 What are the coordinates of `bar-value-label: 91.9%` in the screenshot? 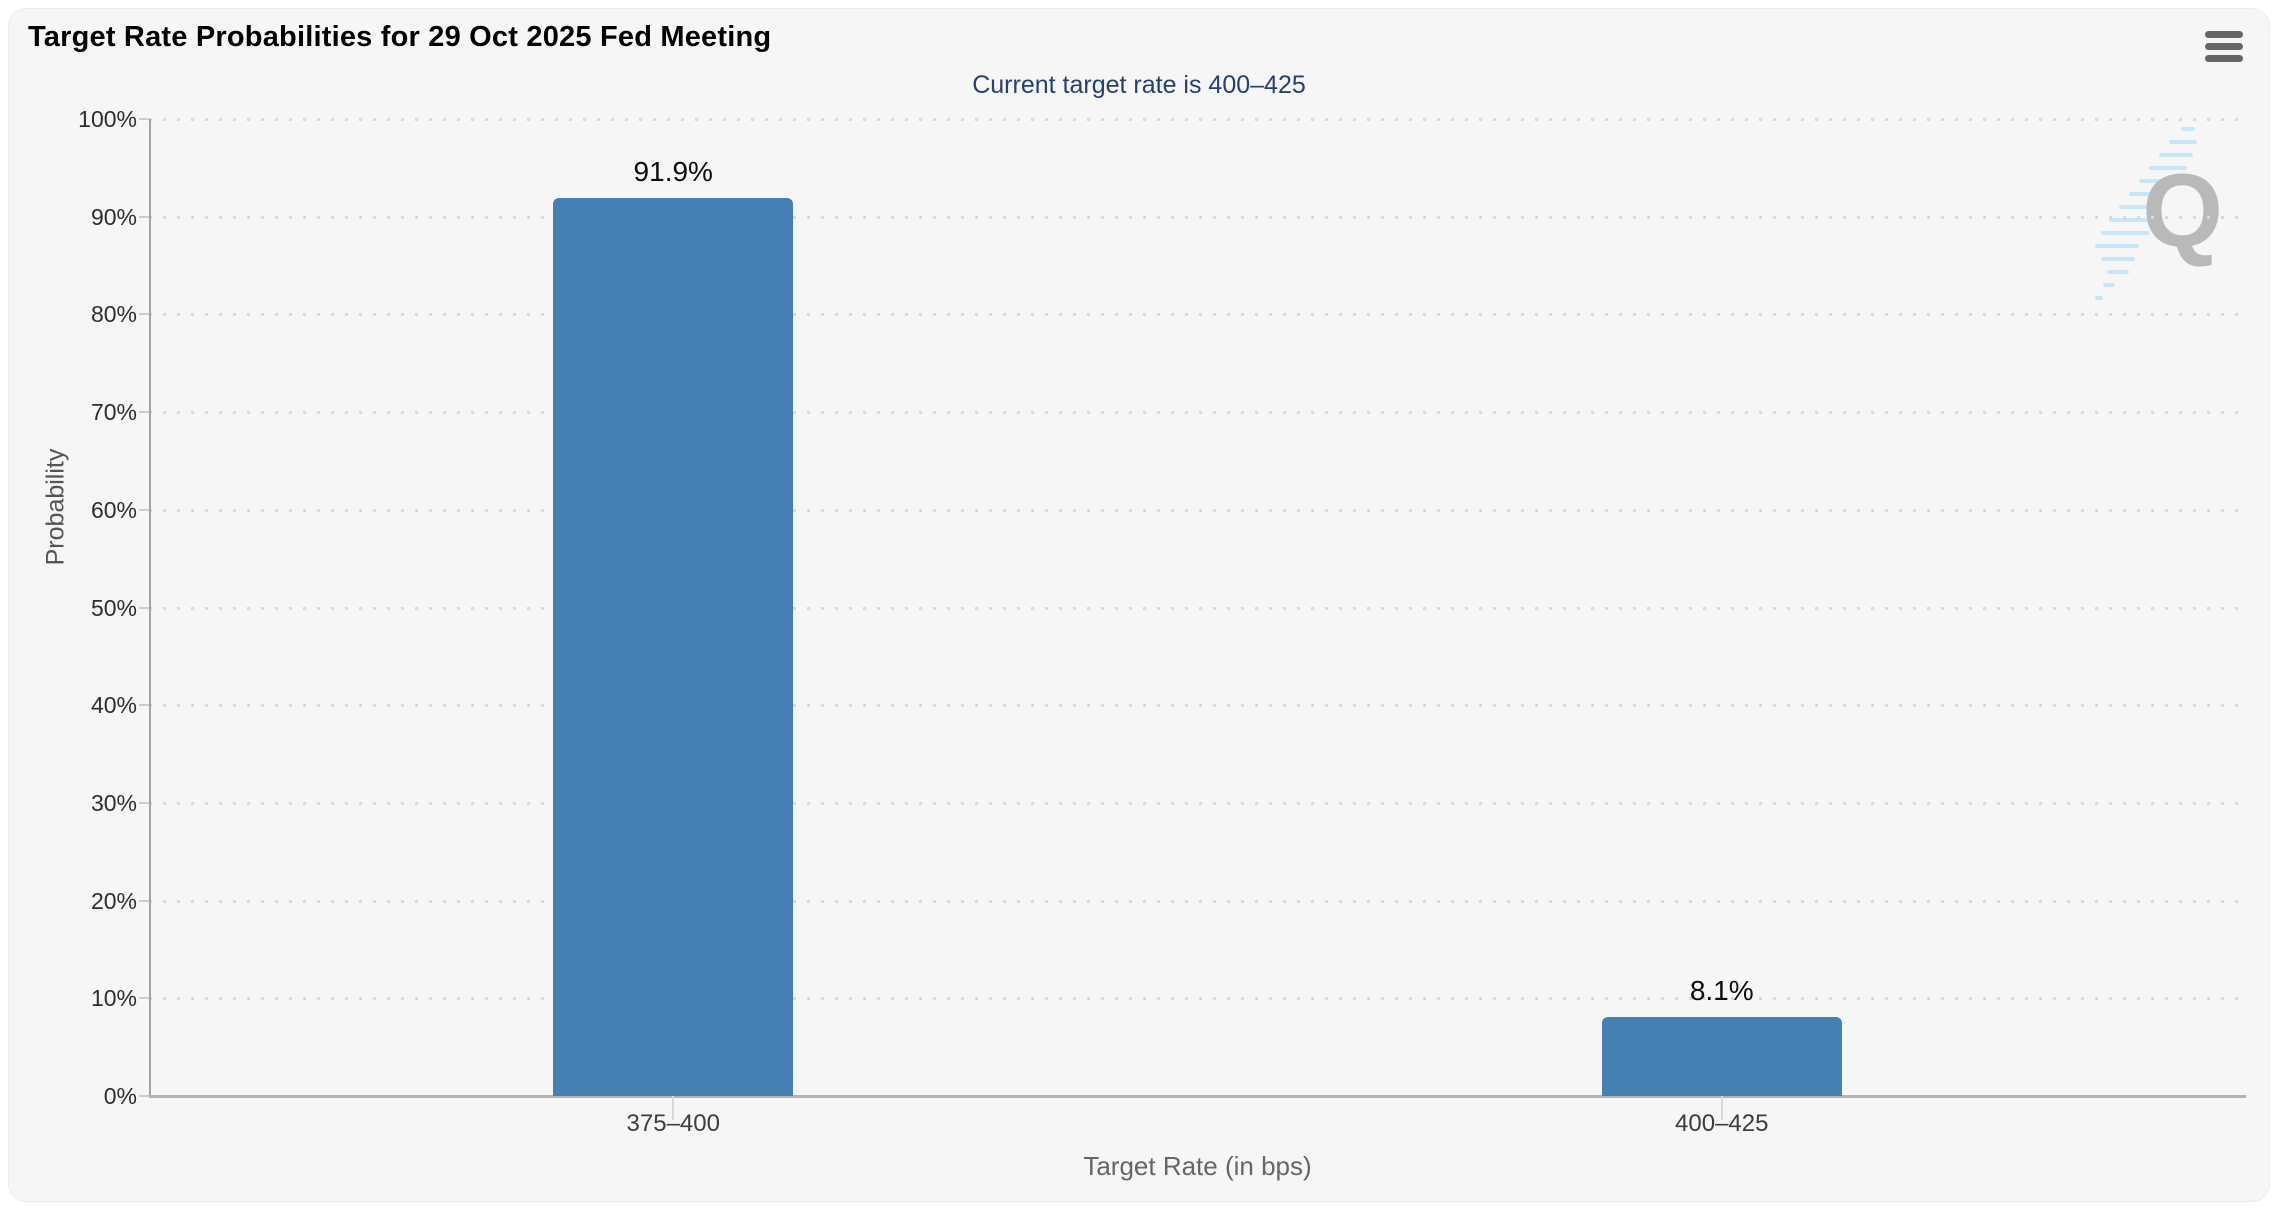 It's located at (673, 172).